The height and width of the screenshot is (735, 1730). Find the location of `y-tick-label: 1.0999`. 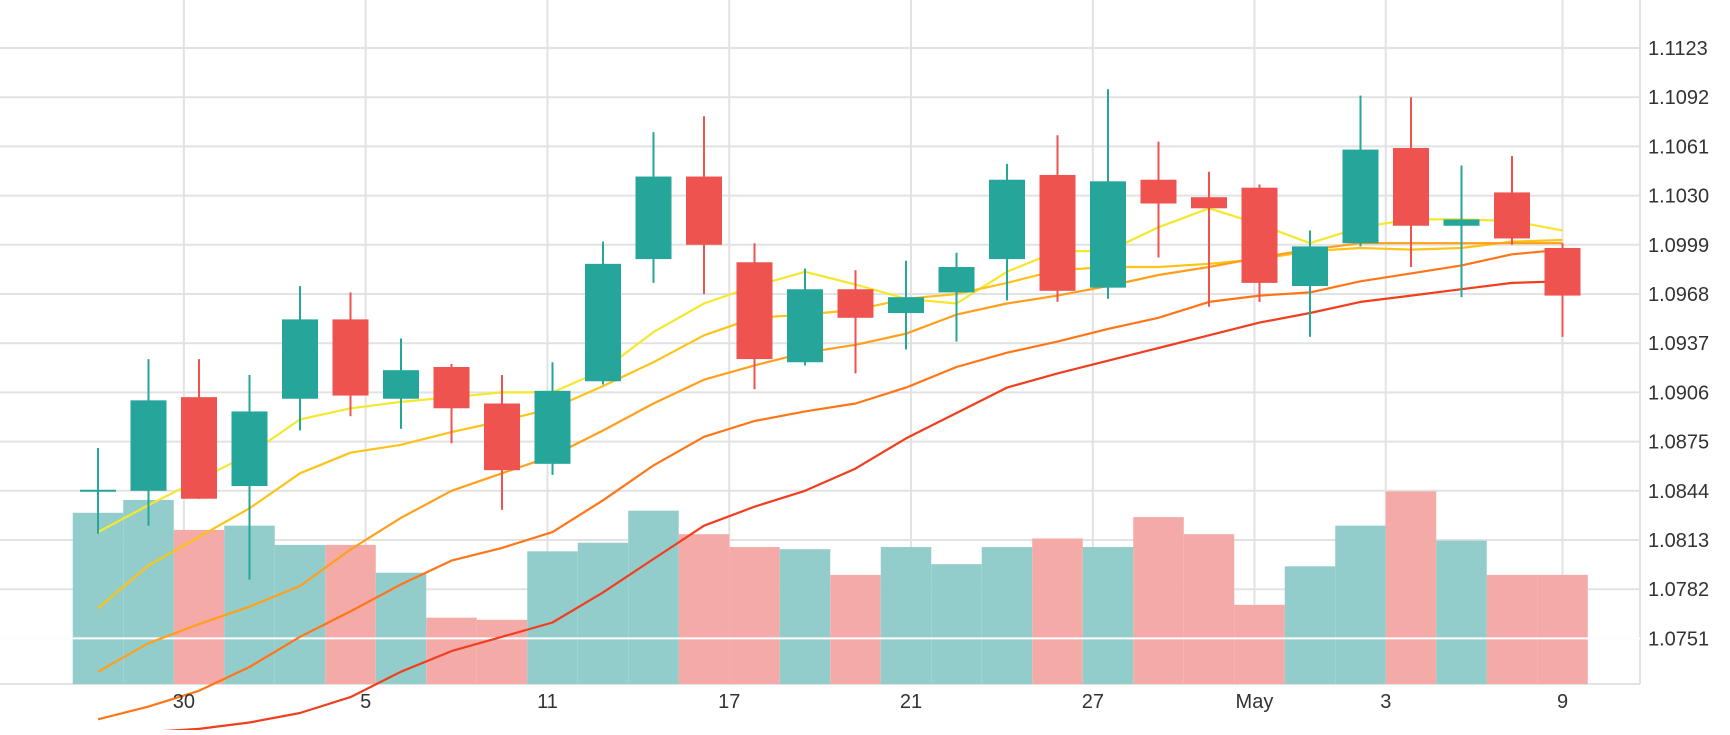

y-tick-label: 1.0999 is located at coordinates (1678, 246).